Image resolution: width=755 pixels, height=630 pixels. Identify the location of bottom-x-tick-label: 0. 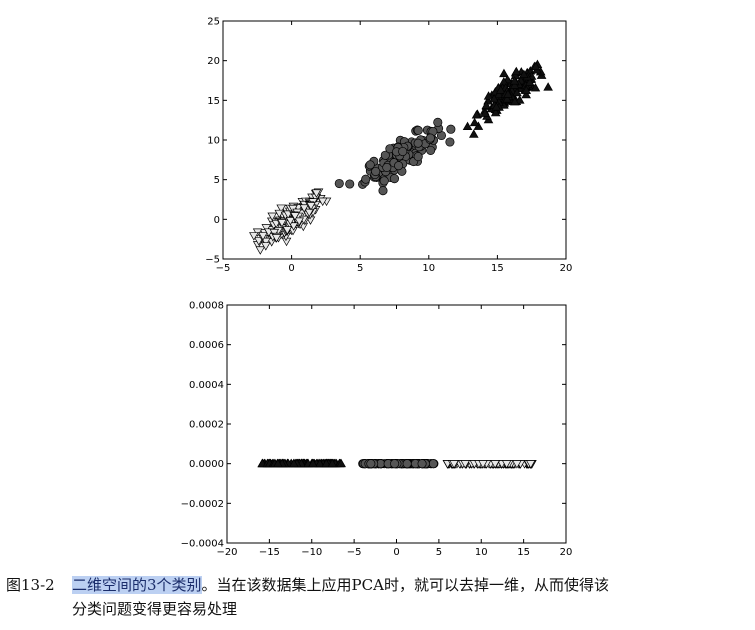
(396, 552).